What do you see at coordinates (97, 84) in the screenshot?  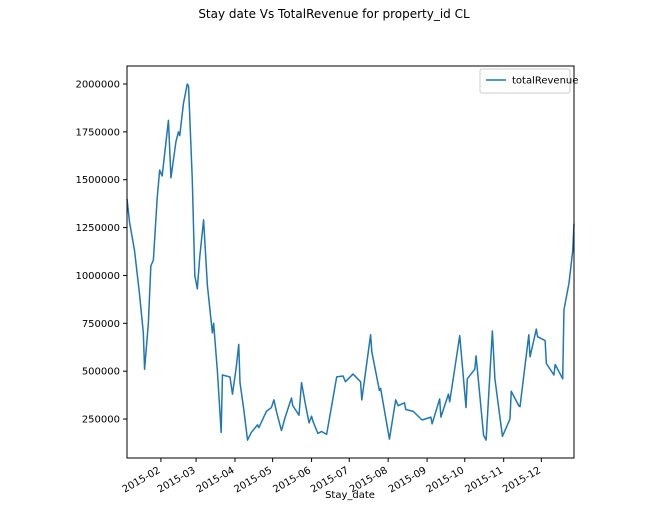 I see `y-tick-label: 2000000` at bounding box center [97, 84].